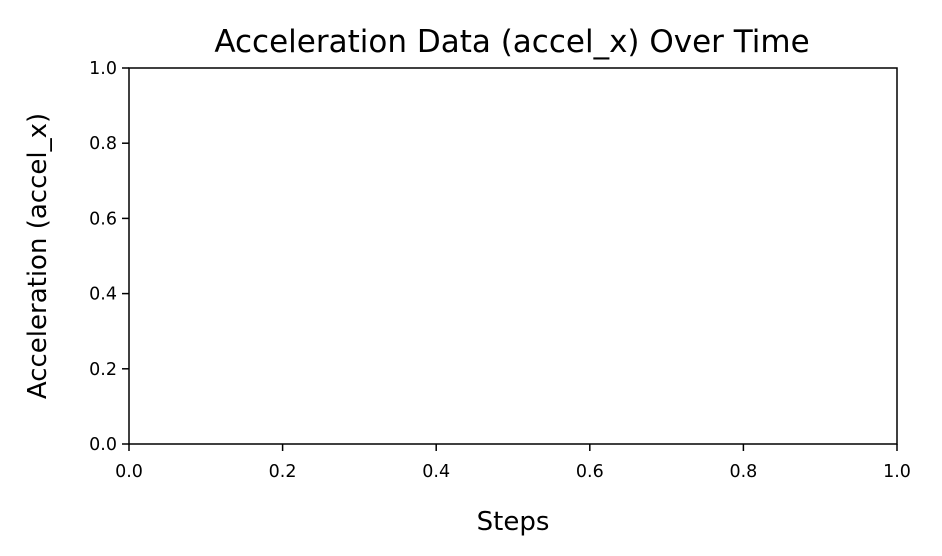 The image size is (942, 556). I want to click on x-tick-label: 0.6, so click(590, 472).